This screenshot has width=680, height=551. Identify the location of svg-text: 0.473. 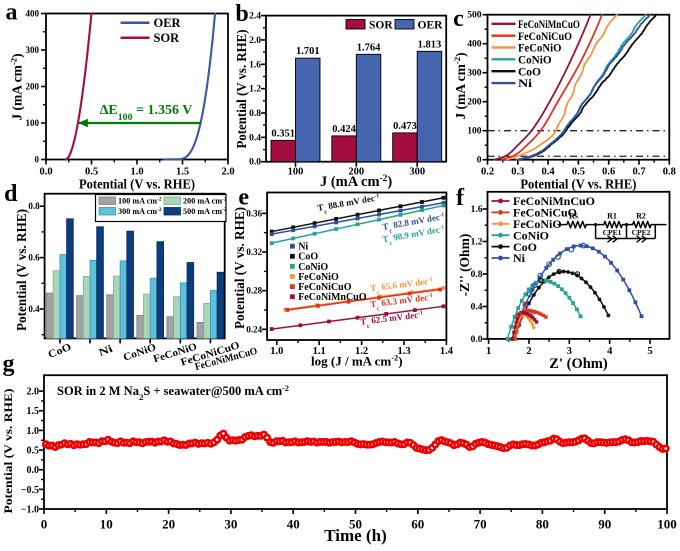
(405, 126).